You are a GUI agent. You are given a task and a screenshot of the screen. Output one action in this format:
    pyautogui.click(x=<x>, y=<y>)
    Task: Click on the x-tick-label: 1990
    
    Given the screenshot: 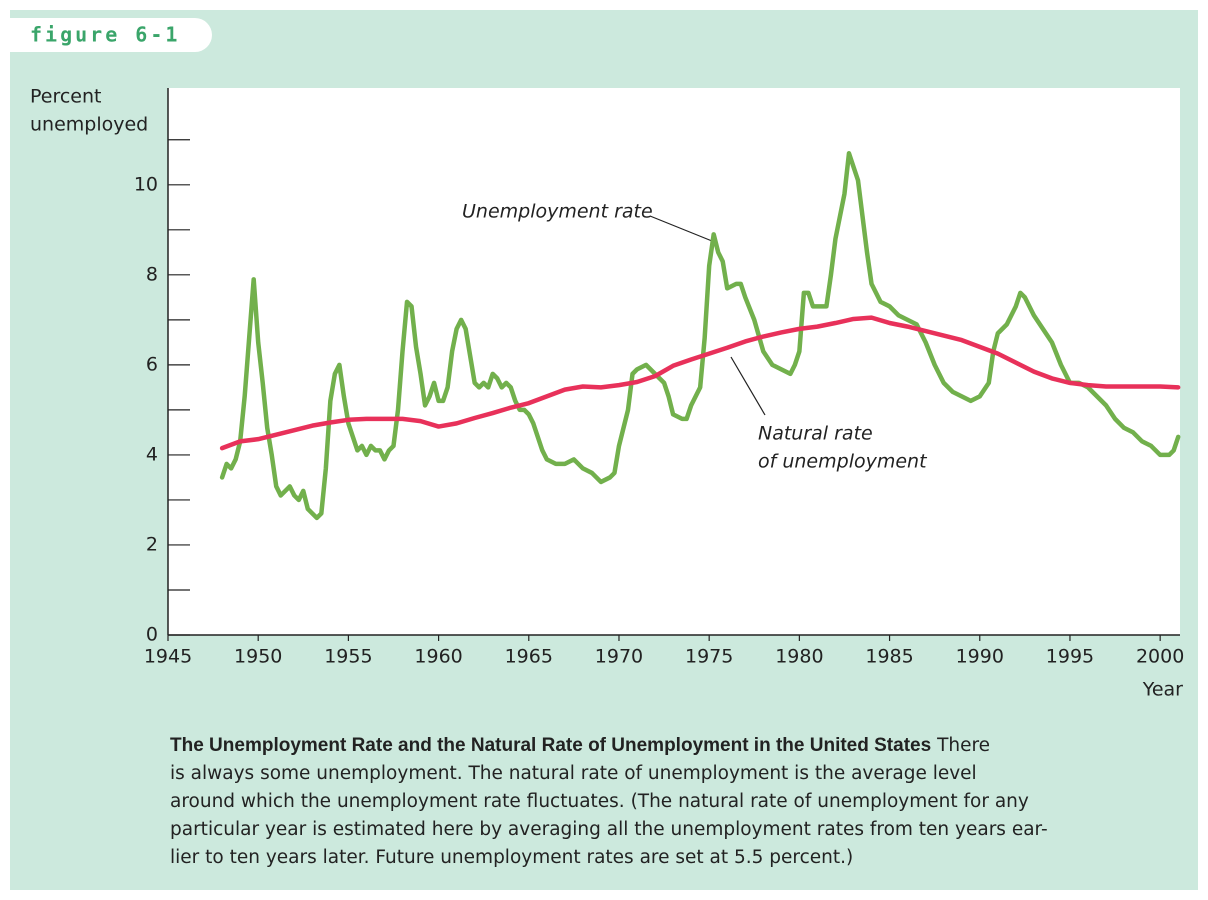 What is the action you would take?
    pyautogui.click(x=980, y=657)
    